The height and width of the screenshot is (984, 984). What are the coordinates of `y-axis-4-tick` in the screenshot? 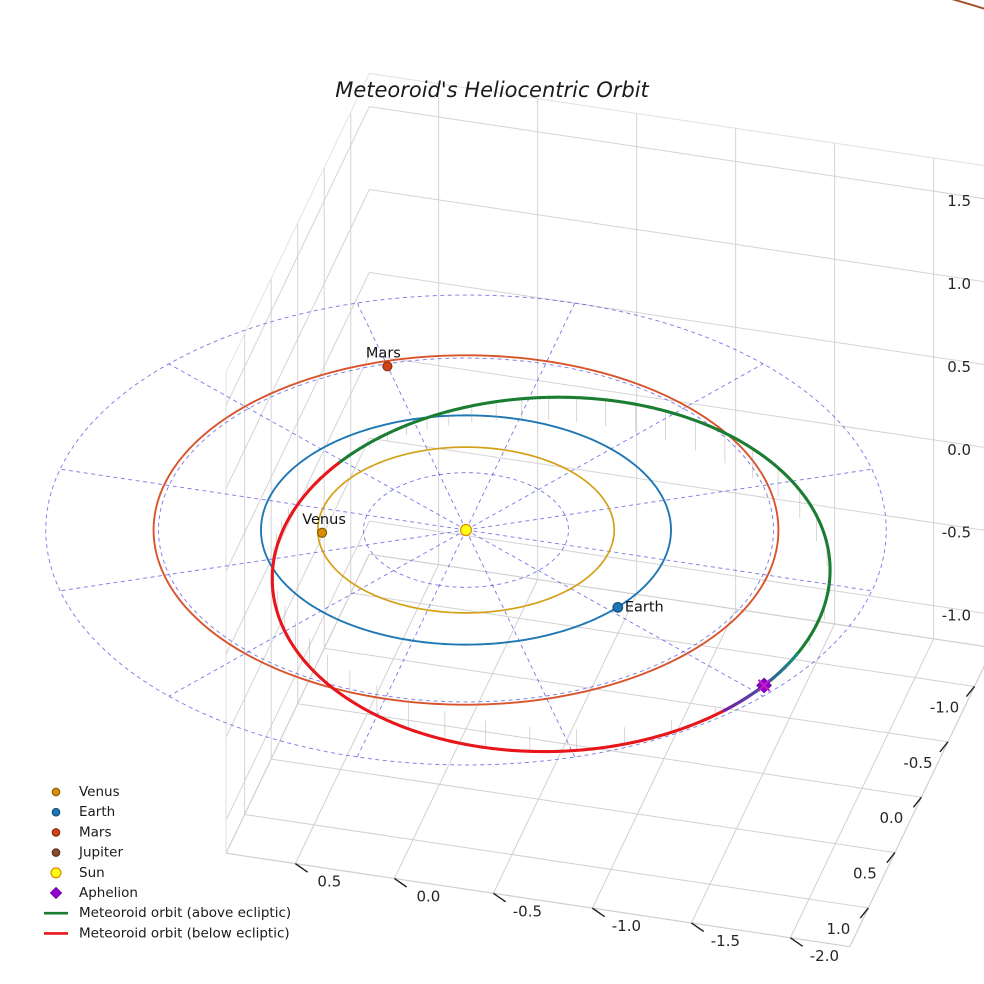 It's located at (400, 882).